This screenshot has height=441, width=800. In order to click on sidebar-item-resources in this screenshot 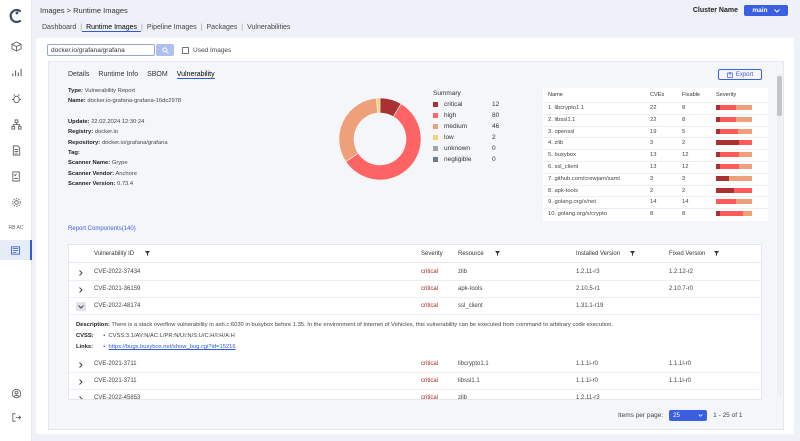, I will do `click(16, 46)`.